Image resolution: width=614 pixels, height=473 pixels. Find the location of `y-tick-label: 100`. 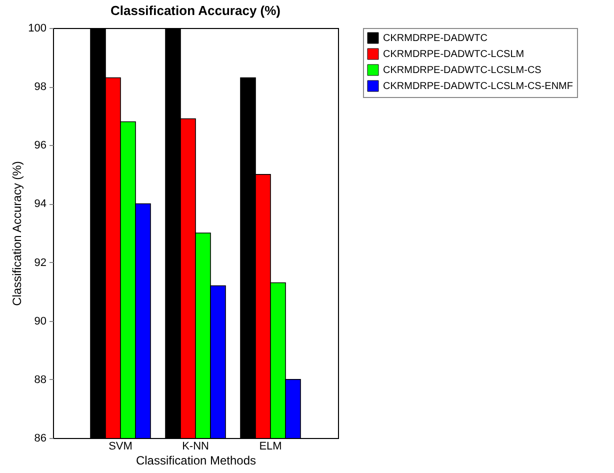

y-tick-label: 100 is located at coordinates (37, 28).